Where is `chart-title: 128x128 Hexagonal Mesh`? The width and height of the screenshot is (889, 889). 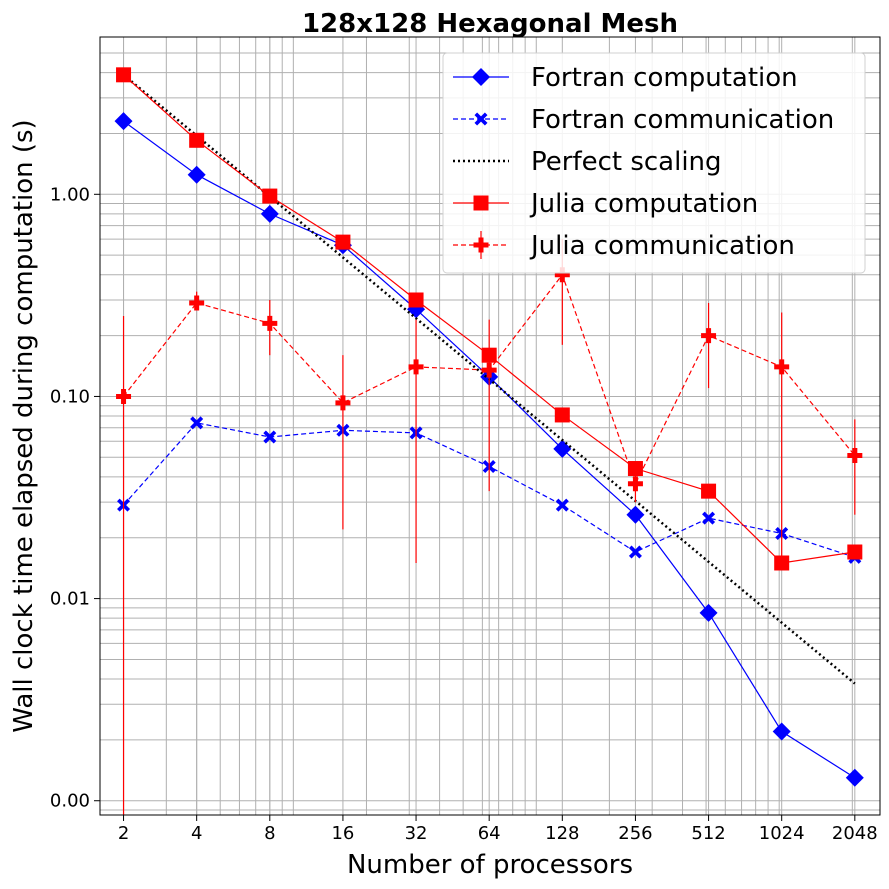
chart-title: 128x128 Hexagonal Mesh is located at coordinates (490, 24).